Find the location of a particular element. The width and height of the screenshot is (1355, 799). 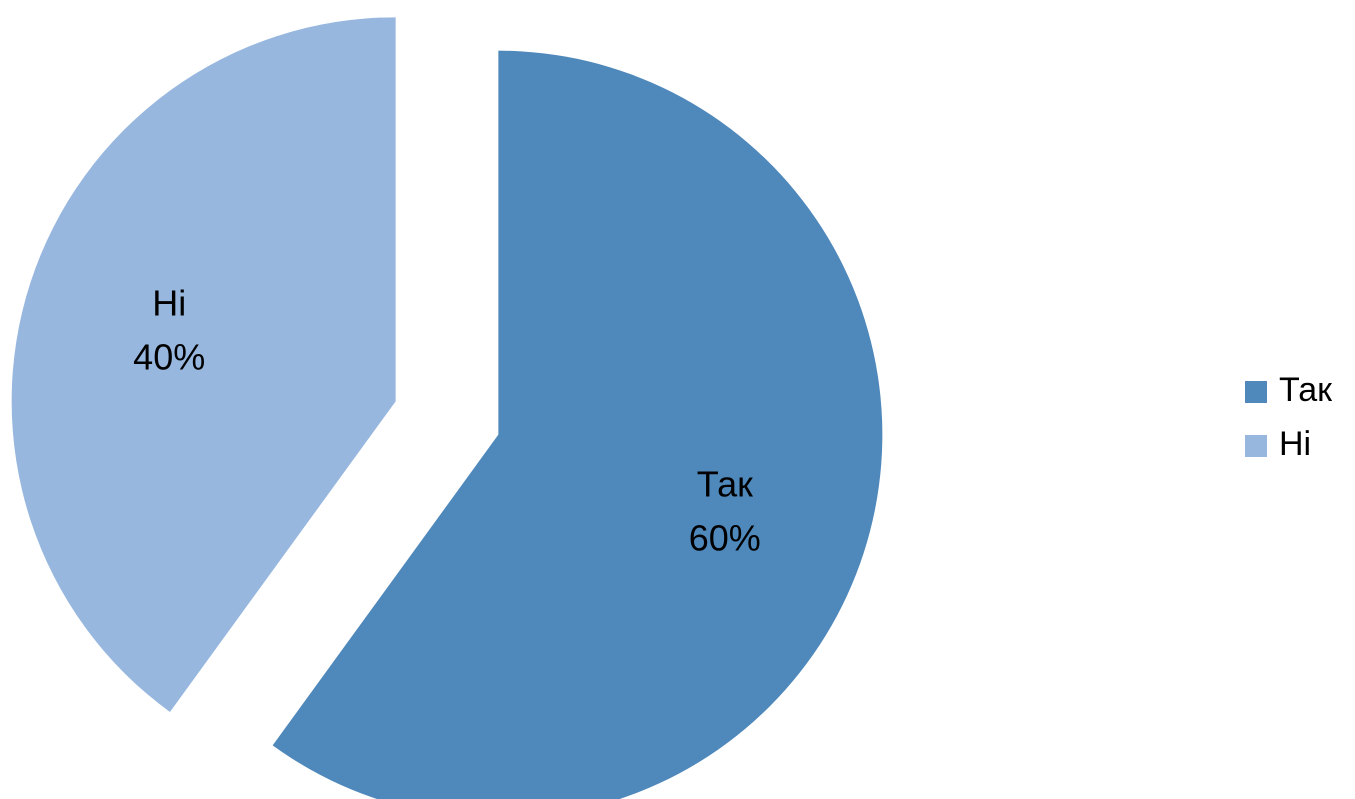

pie-data-label-1: Так 60% is located at coordinates (725, 510).